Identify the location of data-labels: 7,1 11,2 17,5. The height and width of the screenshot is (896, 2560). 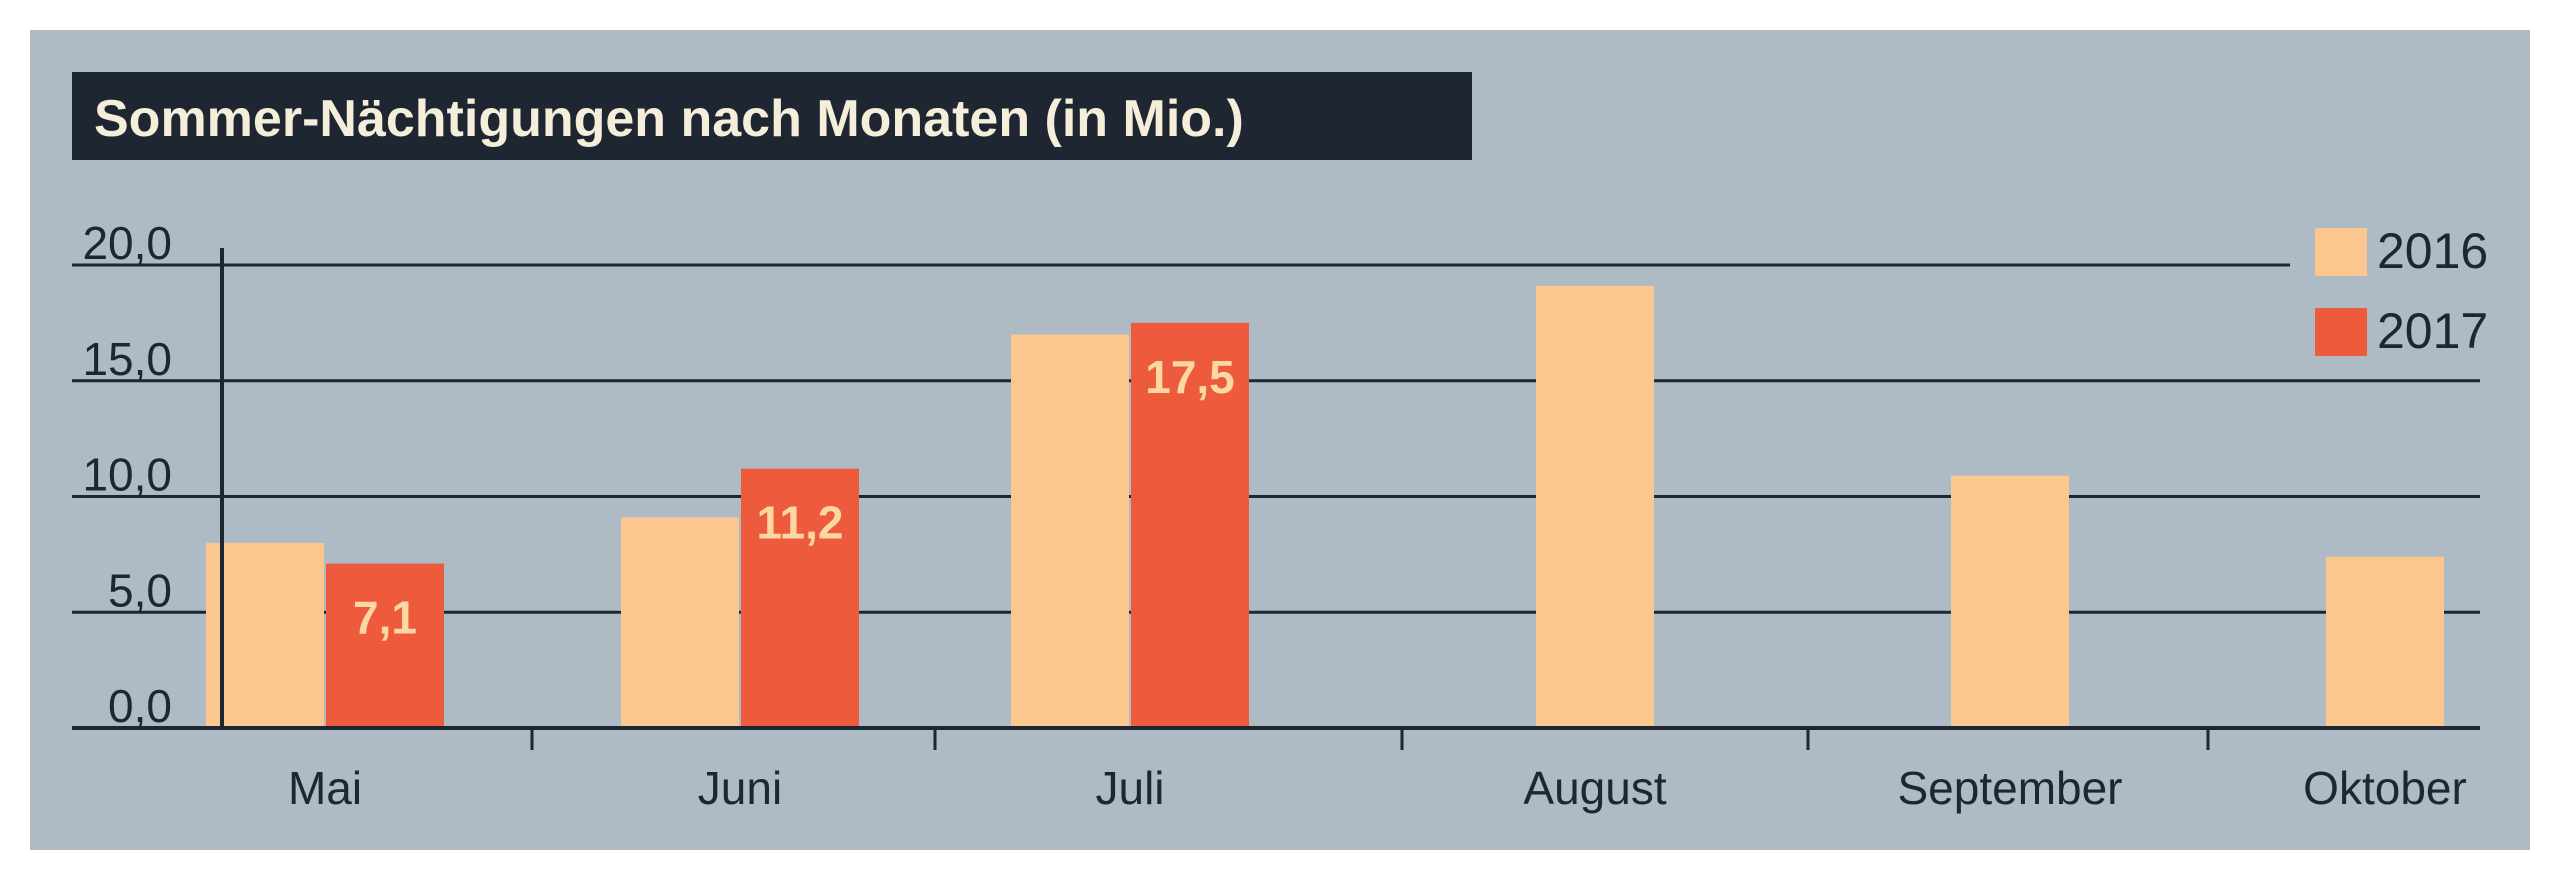
(794, 497).